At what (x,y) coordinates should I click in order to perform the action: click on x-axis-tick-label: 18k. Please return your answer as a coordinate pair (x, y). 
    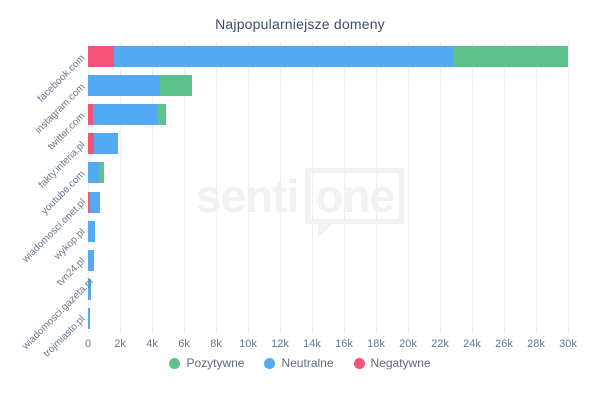
    Looking at the image, I should click on (376, 344).